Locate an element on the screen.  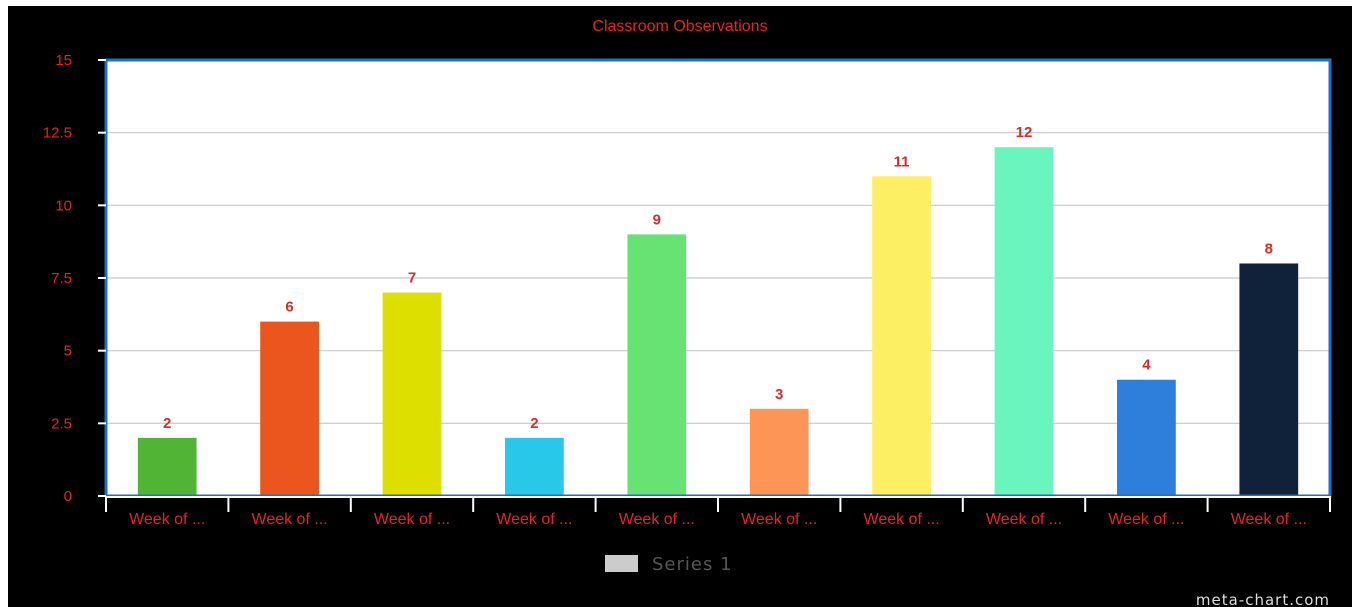
data-label: 7 is located at coordinates (412, 278).